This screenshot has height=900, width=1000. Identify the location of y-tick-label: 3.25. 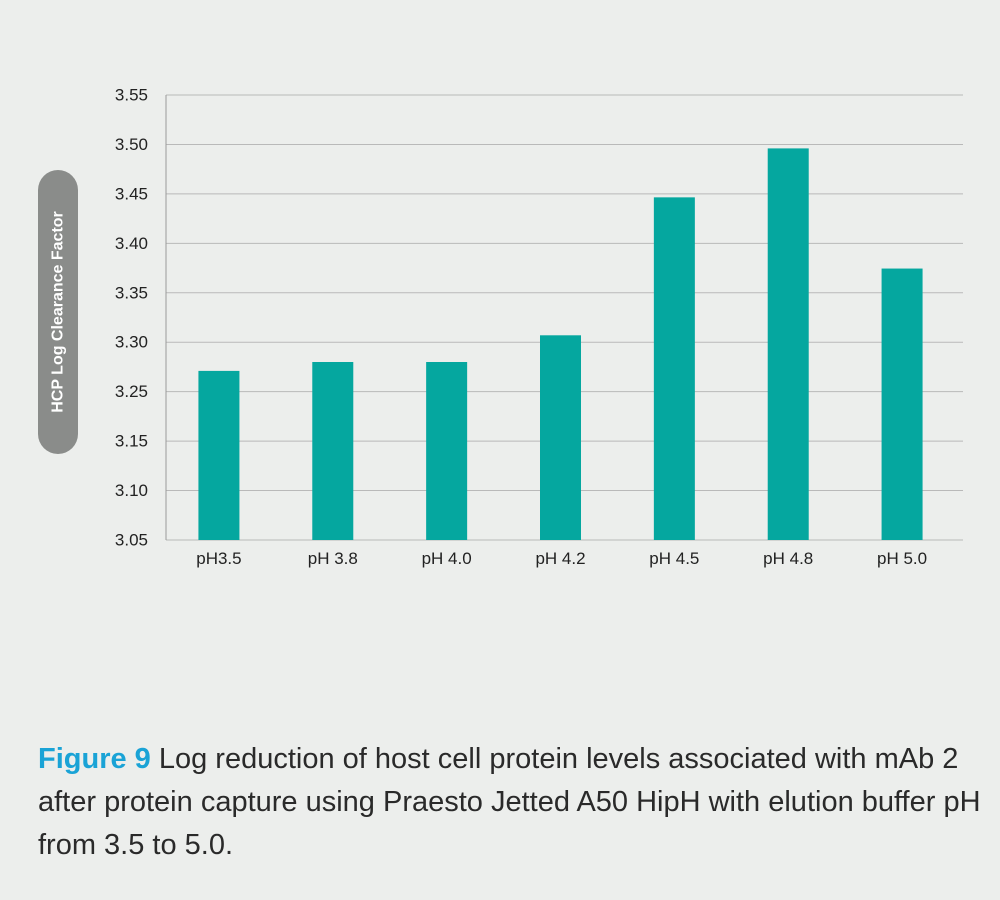
(131, 391).